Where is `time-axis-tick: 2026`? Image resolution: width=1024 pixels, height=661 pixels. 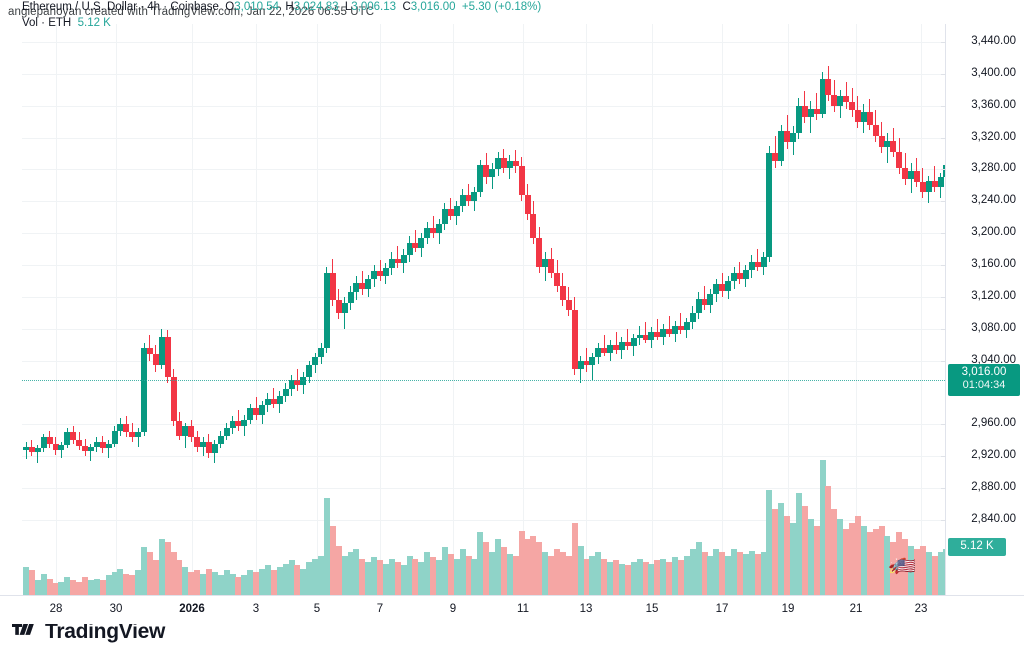
time-axis-tick: 2026 is located at coordinates (192, 609).